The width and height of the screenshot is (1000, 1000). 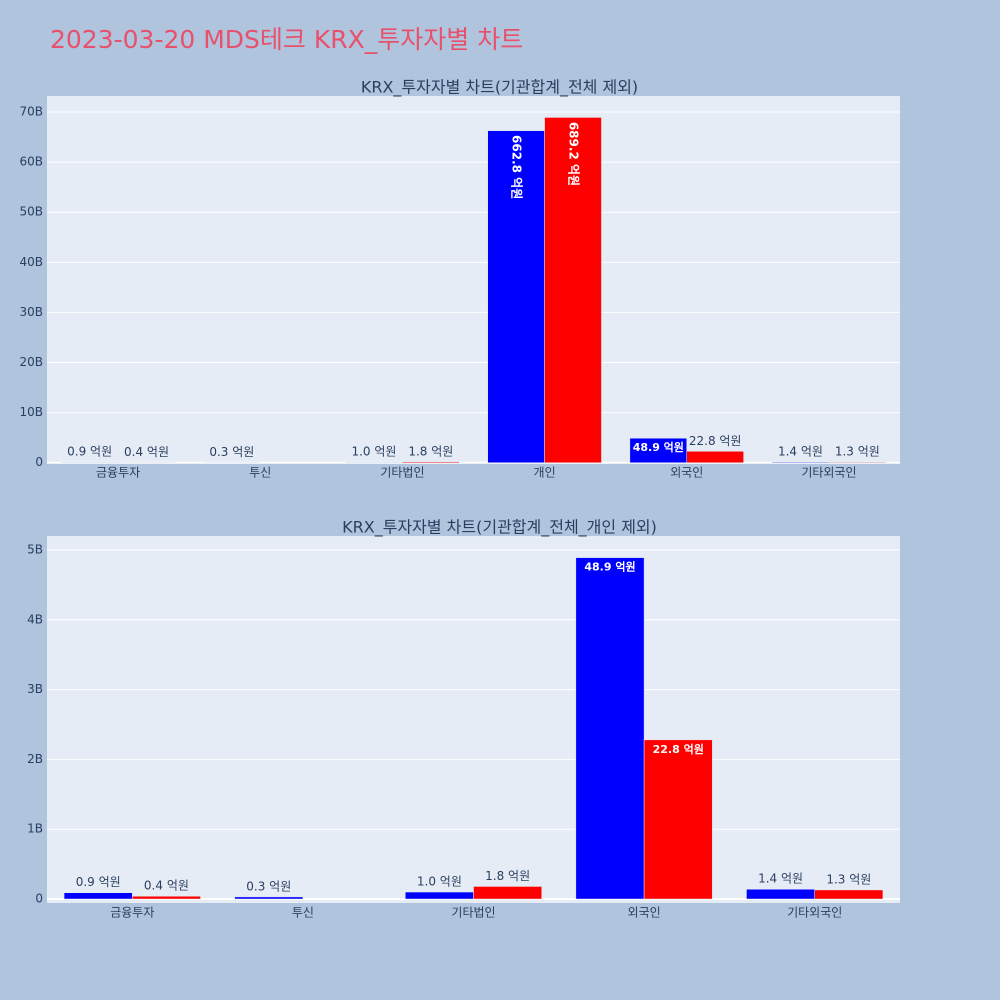 I want to click on y-tick-label: 70B, so click(x=31, y=112).